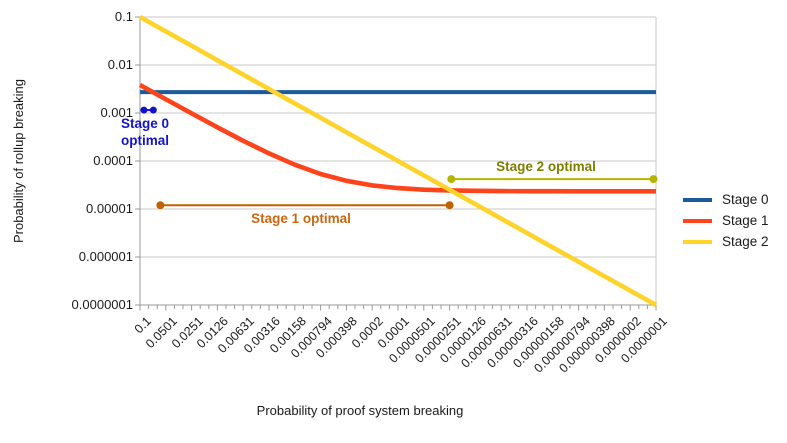  I want to click on legend-item-stage-1: Stage 1, so click(726, 220).